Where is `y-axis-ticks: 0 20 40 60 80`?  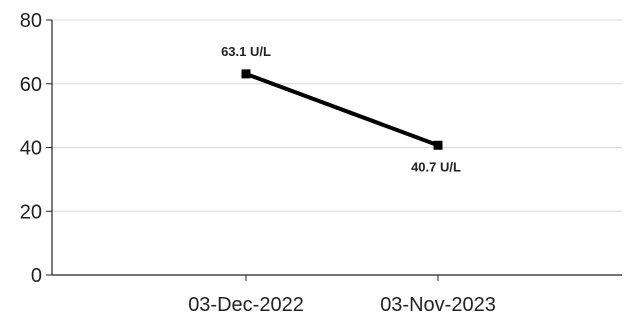
y-axis-ticks: 0 20 40 60 80 is located at coordinates (36, 148).